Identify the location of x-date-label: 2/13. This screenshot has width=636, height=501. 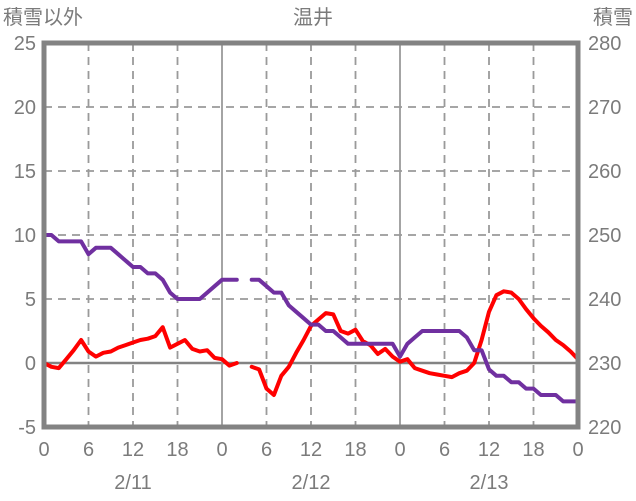
(489, 483).